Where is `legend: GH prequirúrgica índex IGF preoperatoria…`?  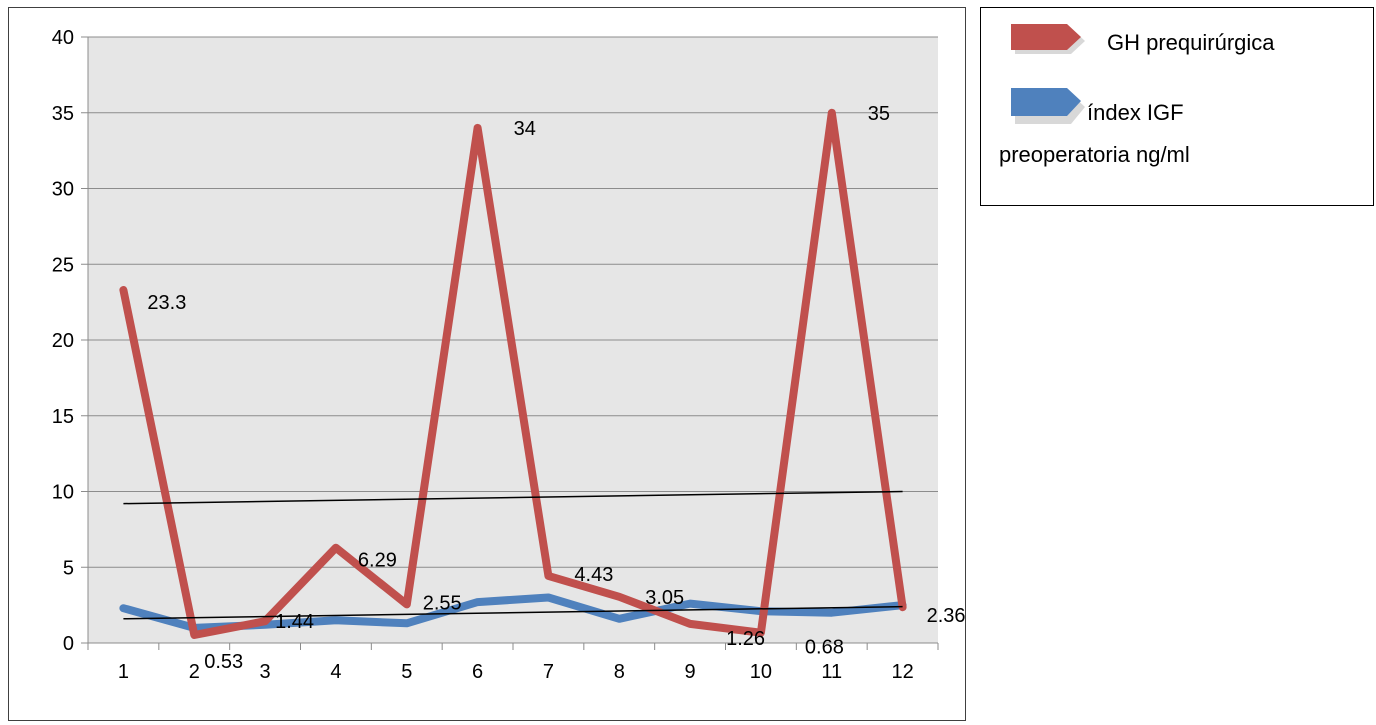 legend: GH prequirúrgica índex IGF preoperatoria… is located at coordinates (1177, 106).